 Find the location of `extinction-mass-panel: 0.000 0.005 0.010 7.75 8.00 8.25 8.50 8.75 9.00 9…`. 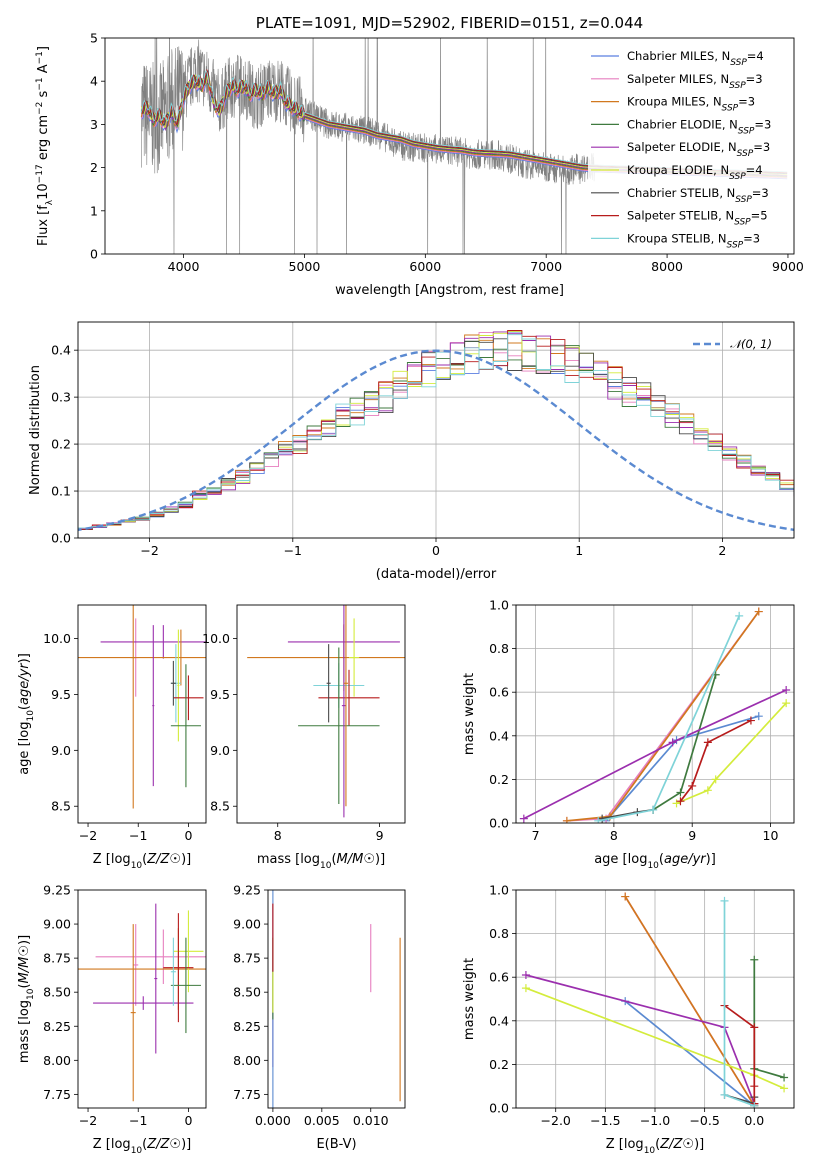

extinction-mass-panel: 0.000 0.005 0.010 7.75 8.00 8.25 8.50 8.75 9.00 9… is located at coordinates (319, 1017).